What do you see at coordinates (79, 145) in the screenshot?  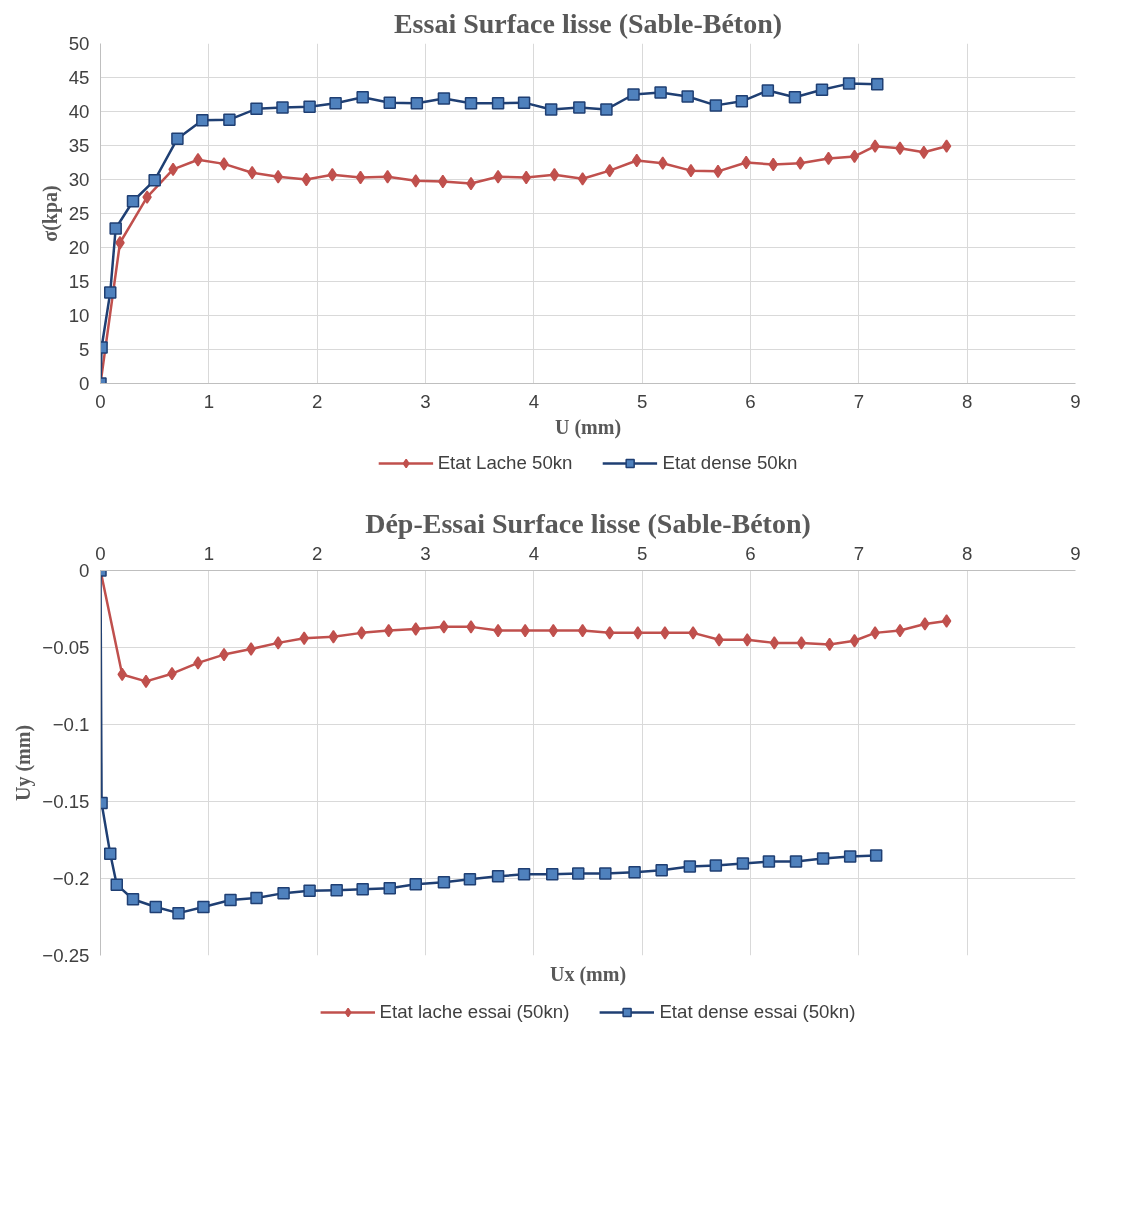 I see `y-tick-label: 35` at bounding box center [79, 145].